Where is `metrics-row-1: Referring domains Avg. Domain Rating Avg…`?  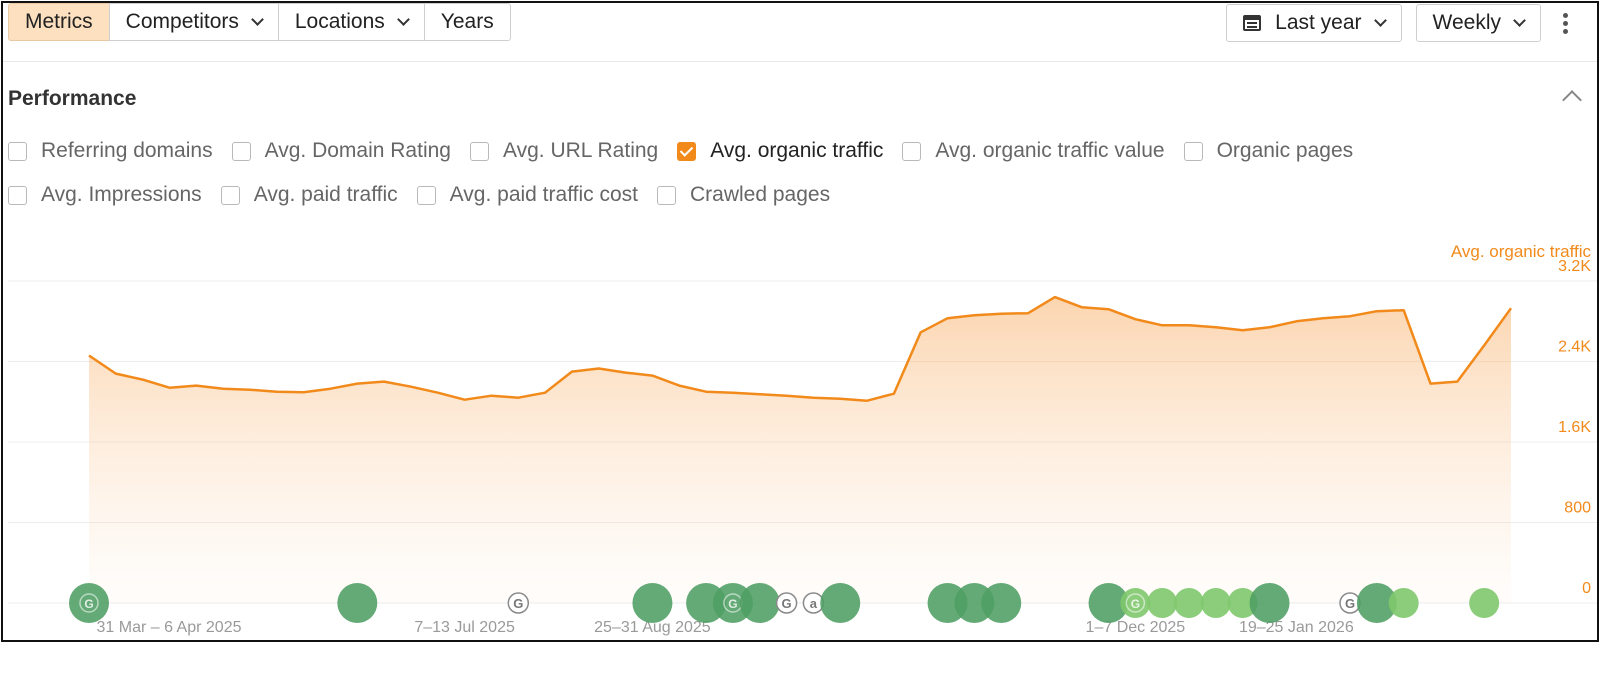 metrics-row-1: Referring domains Avg. Domain Rating Avg… is located at coordinates (690, 151).